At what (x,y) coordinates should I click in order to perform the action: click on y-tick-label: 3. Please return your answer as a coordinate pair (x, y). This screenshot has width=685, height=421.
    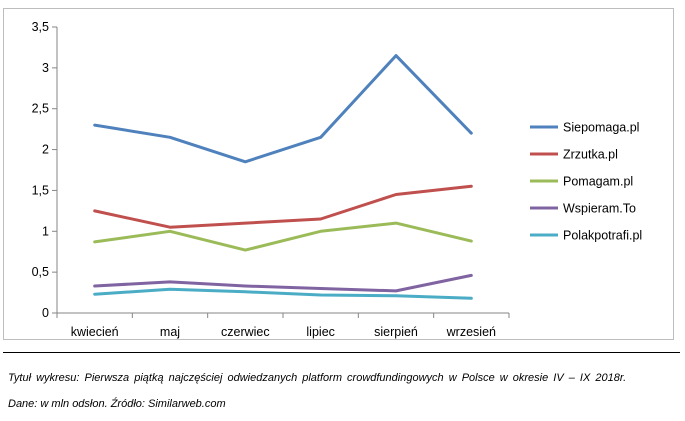
    Looking at the image, I should click on (45, 68).